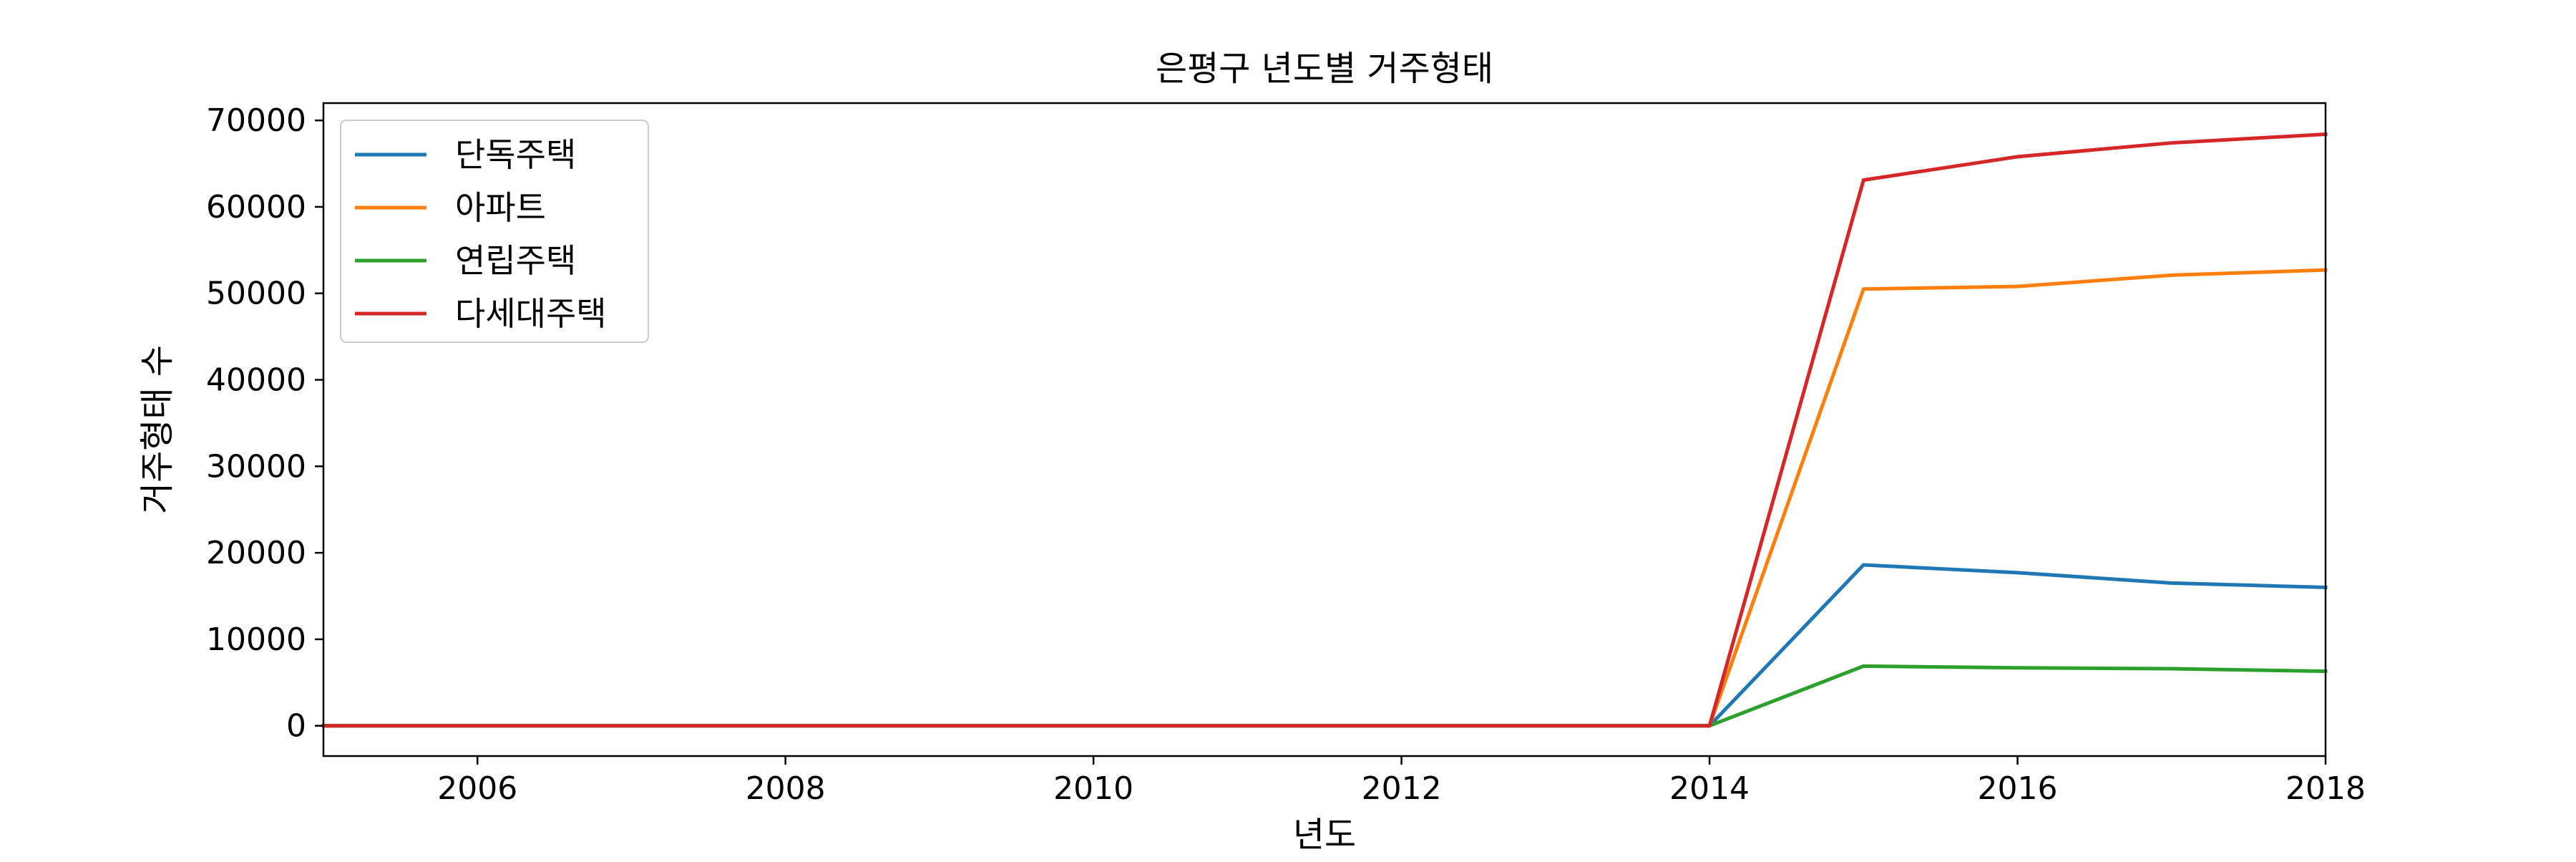  I want to click on x-tick-label: 2012, so click(1402, 788).